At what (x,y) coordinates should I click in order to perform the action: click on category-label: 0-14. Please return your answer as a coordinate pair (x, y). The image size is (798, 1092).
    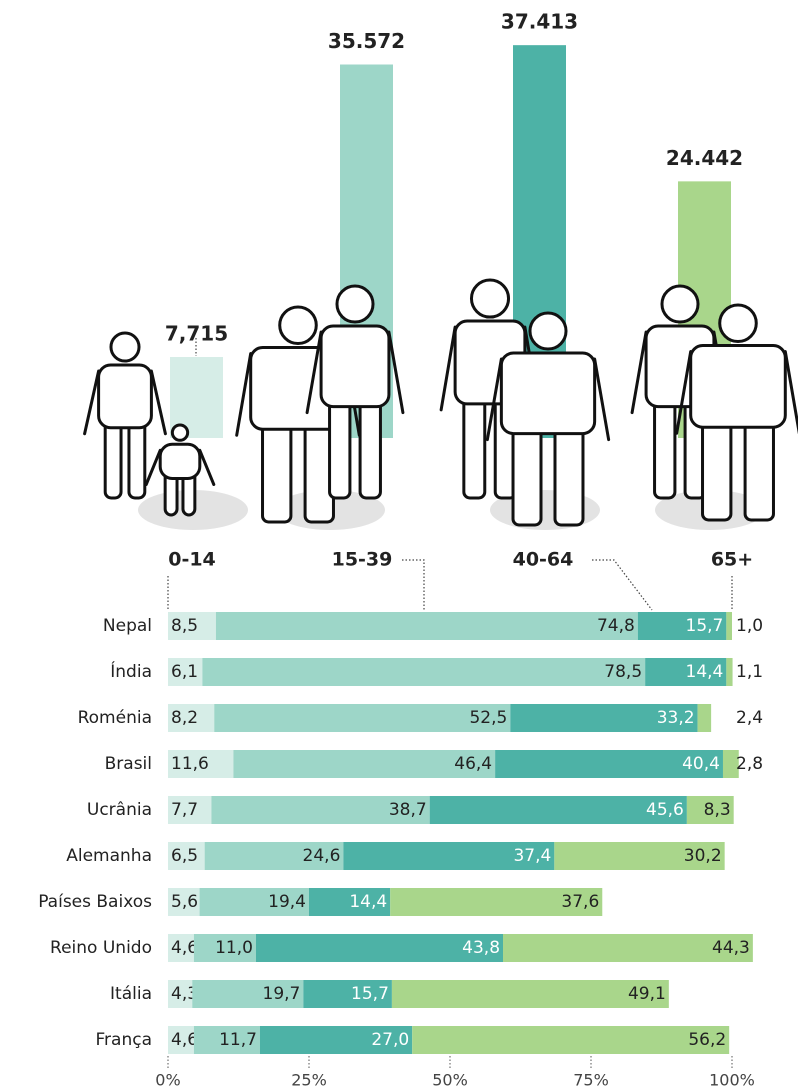
    Looking at the image, I should click on (192, 560).